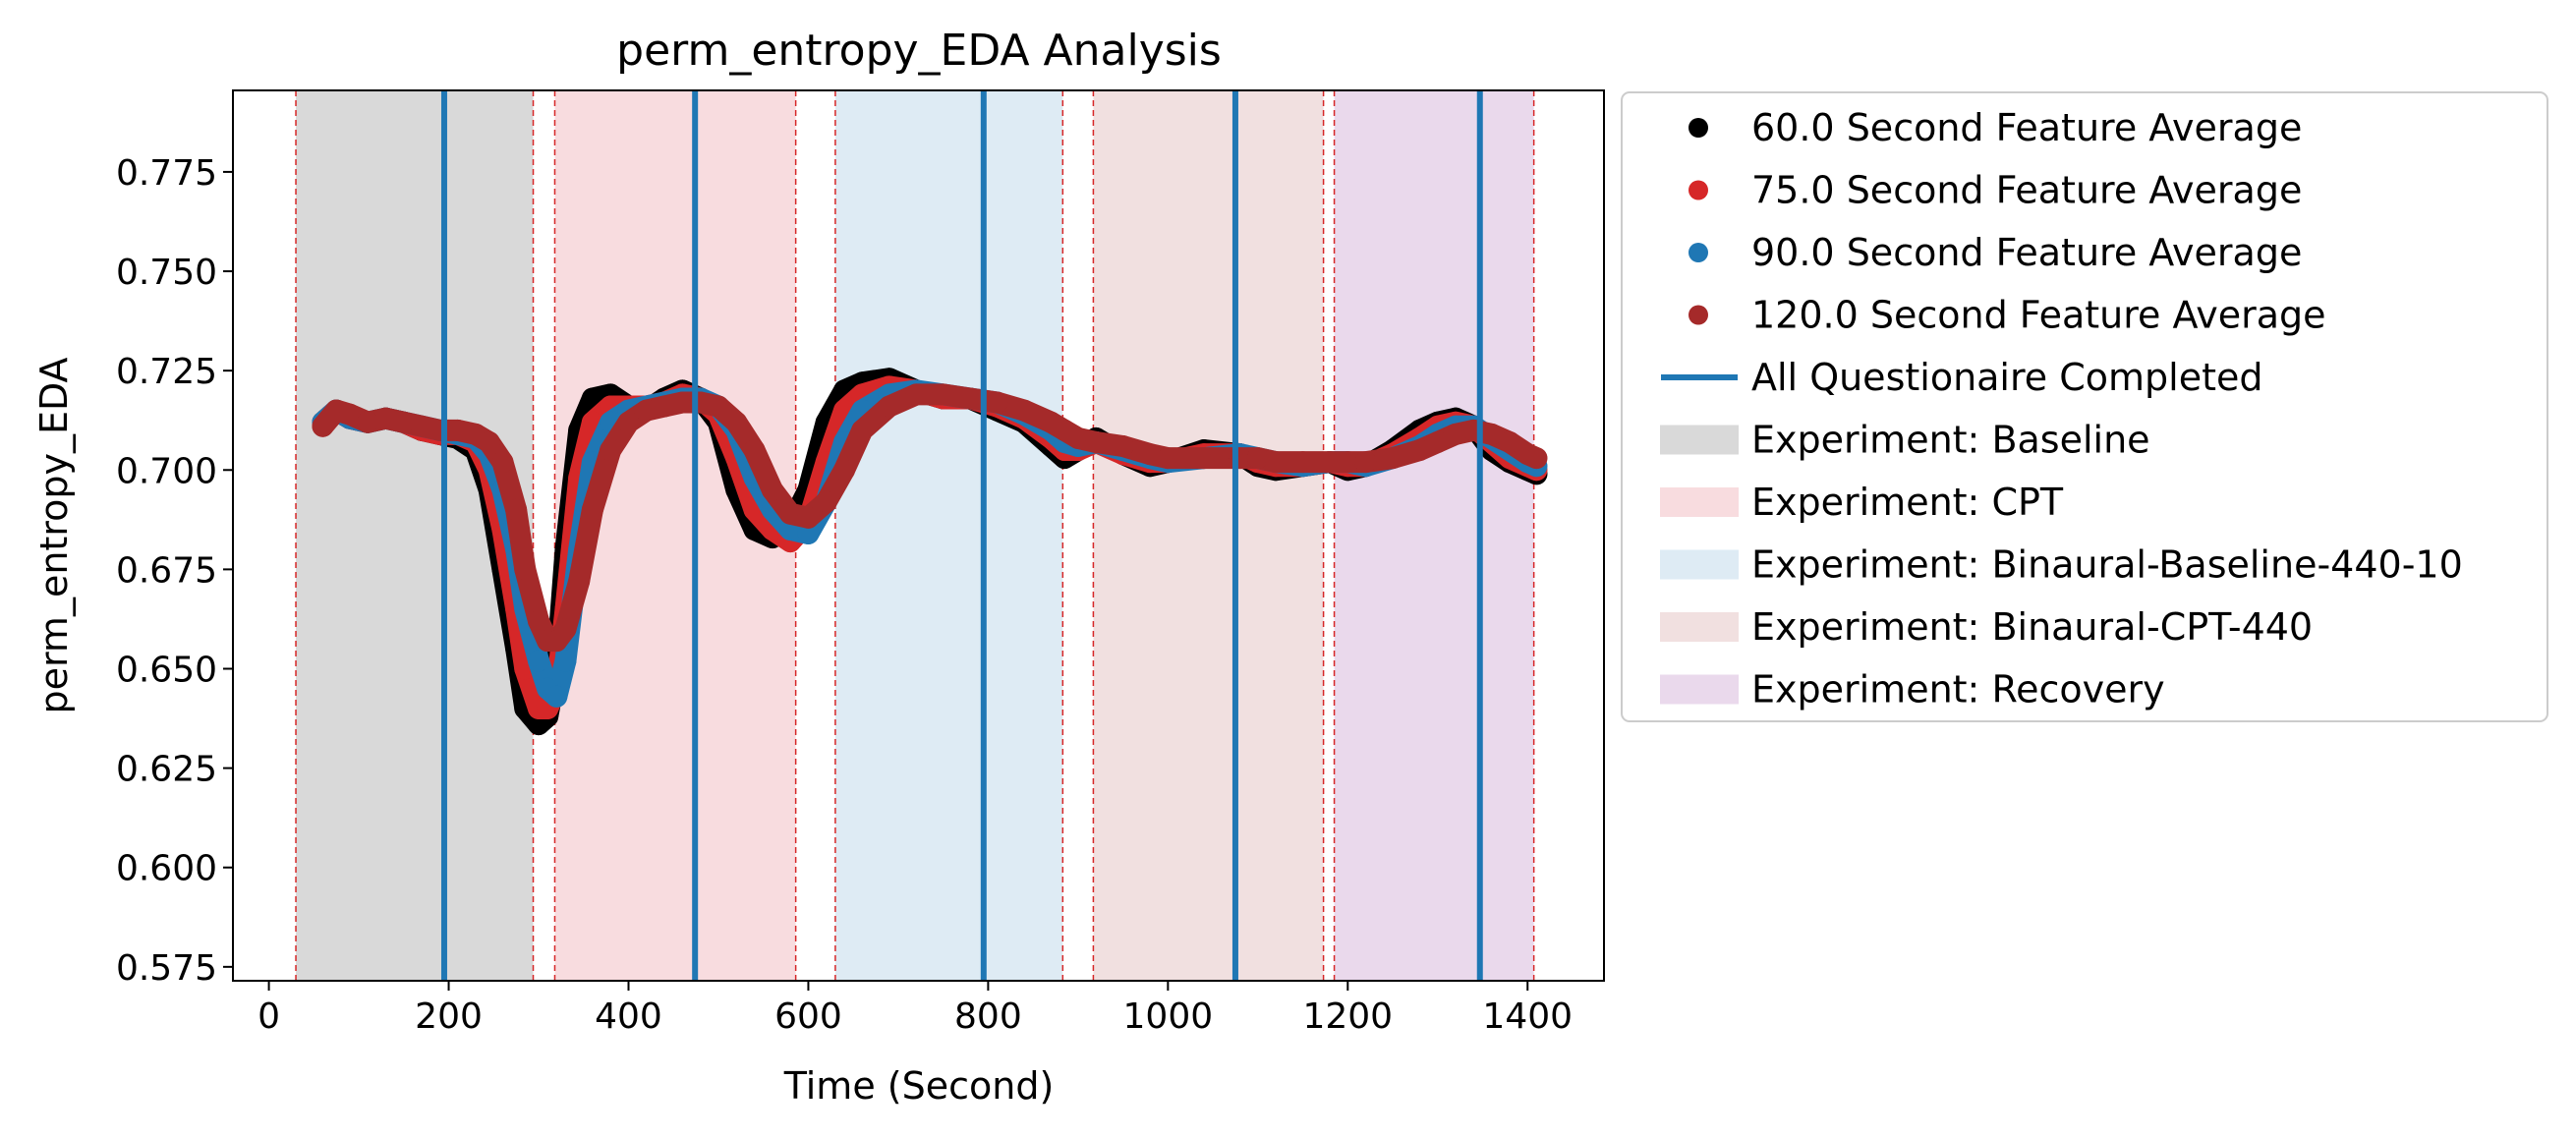 The height and width of the screenshot is (1138, 2576). What do you see at coordinates (2061, 565) in the screenshot?
I see `legend-entry: Experiment: Binaural-Baseline-440-10` at bounding box center [2061, 565].